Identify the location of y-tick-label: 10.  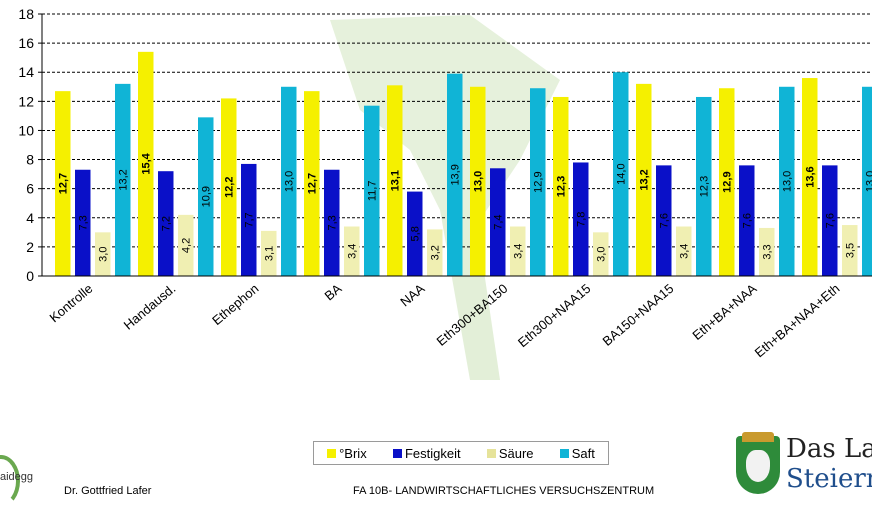
(26, 130).